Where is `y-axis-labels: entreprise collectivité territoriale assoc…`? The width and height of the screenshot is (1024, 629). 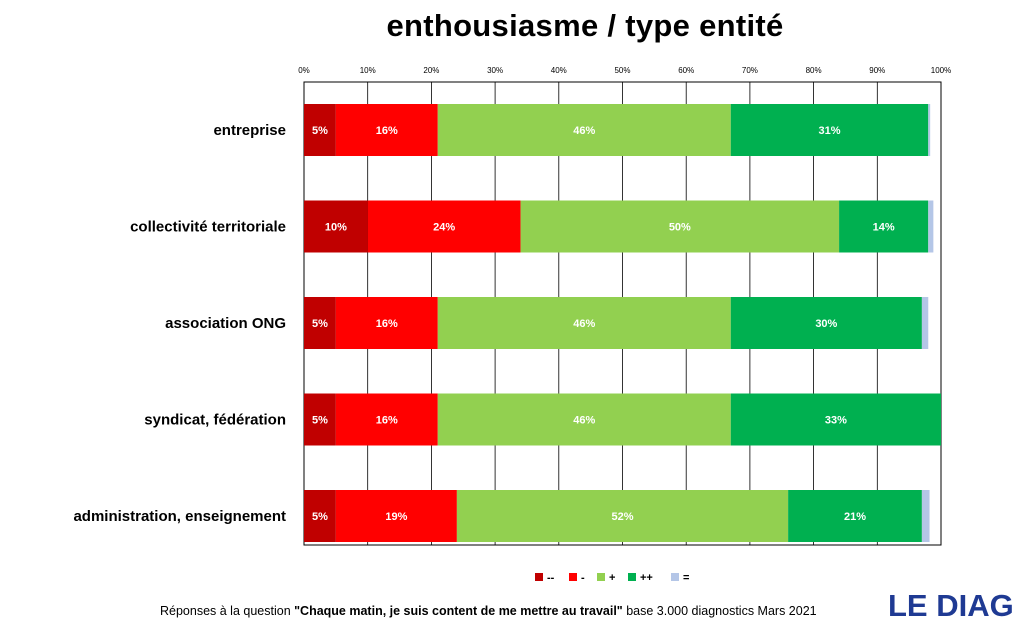
y-axis-labels: entreprise collectivité territoriale assoc… is located at coordinates (179, 323).